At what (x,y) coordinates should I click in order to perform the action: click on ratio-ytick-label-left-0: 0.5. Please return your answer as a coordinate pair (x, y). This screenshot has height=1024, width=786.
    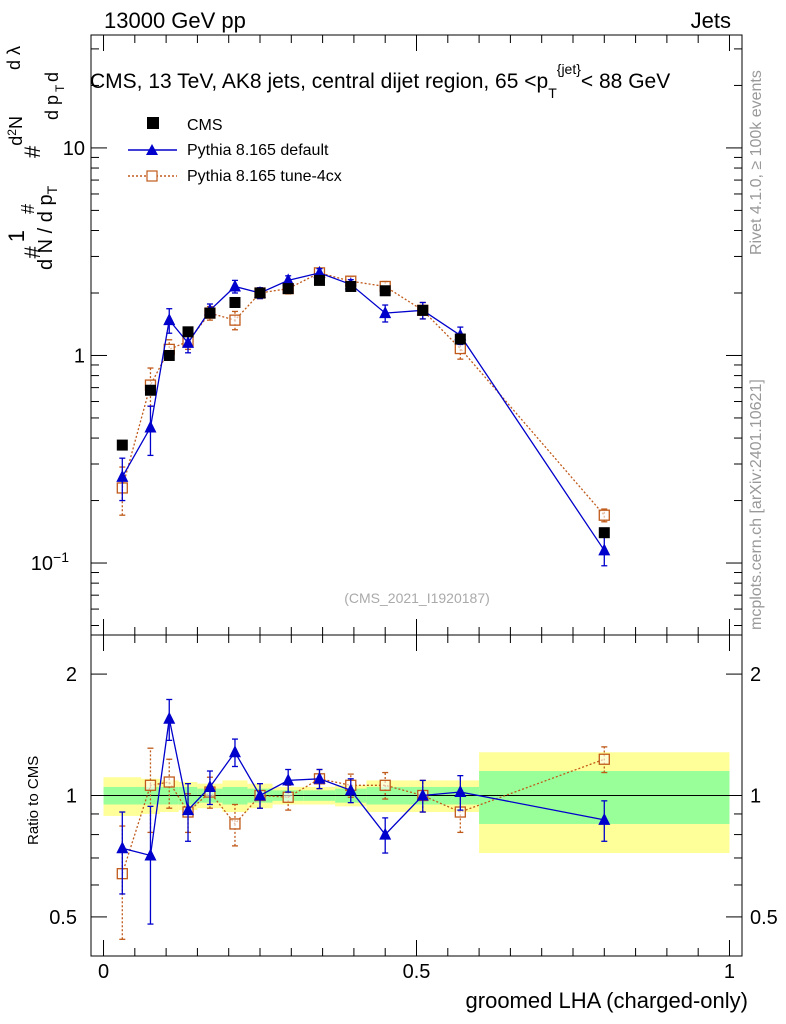
    Looking at the image, I should click on (63, 918).